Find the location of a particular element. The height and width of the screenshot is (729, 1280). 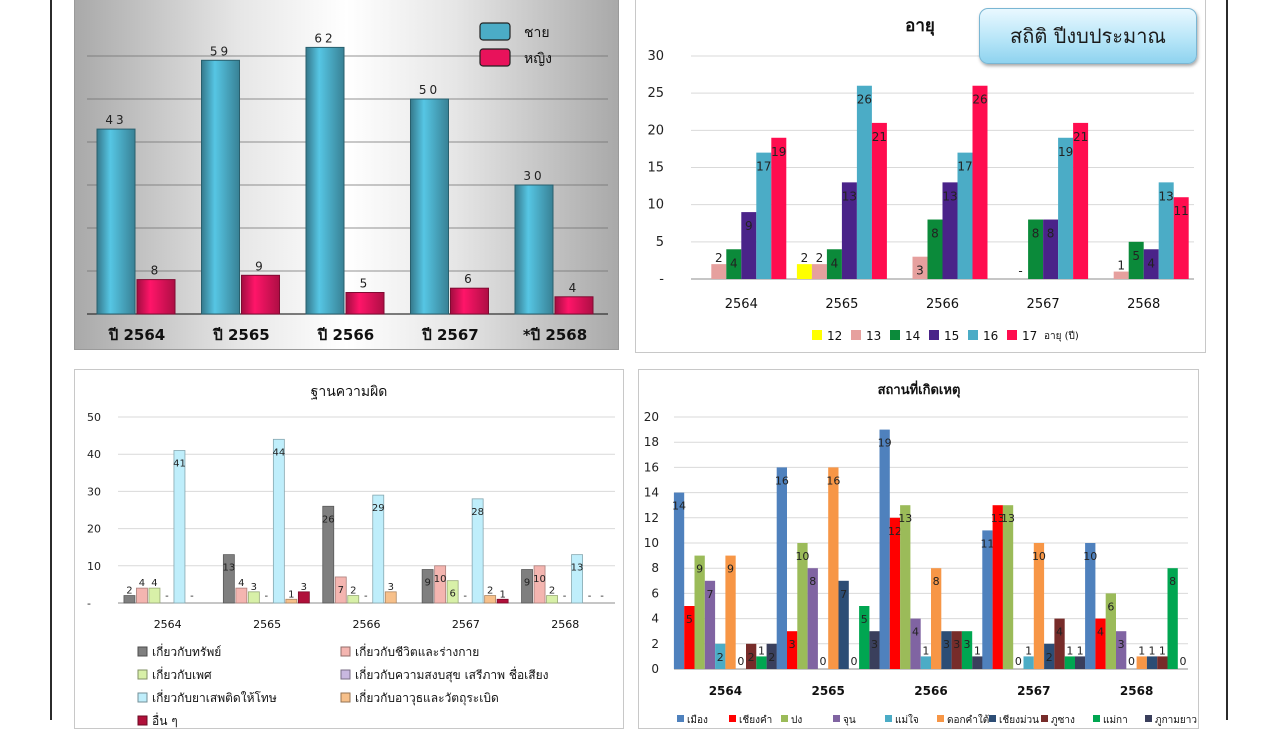

chart-title: อายุ is located at coordinates (920, 26).